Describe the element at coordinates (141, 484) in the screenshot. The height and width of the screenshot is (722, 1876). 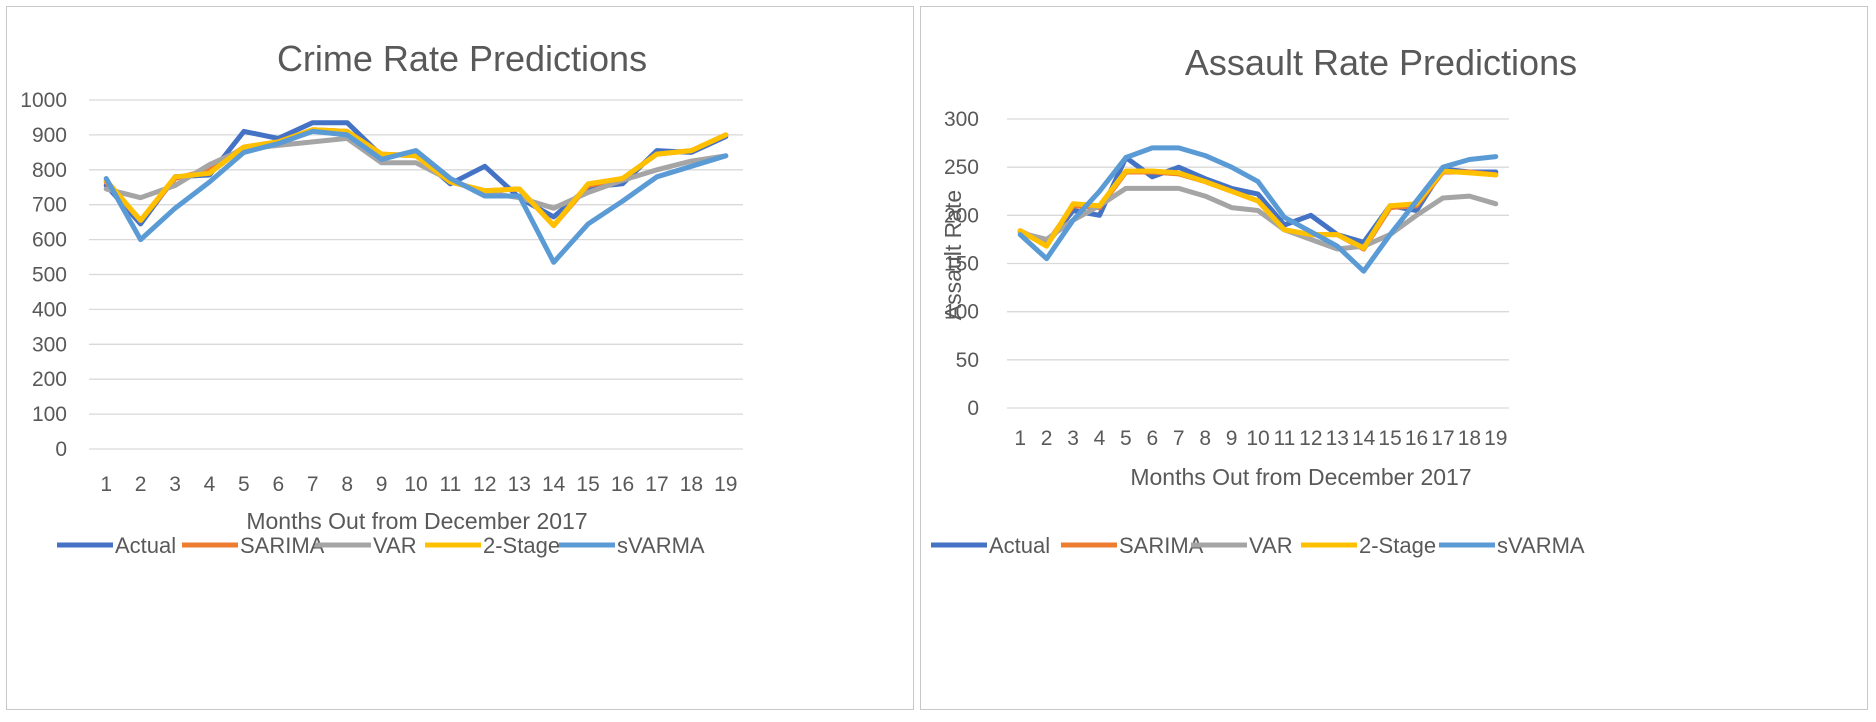
I see `crime-x-tick-label: 2` at that location.